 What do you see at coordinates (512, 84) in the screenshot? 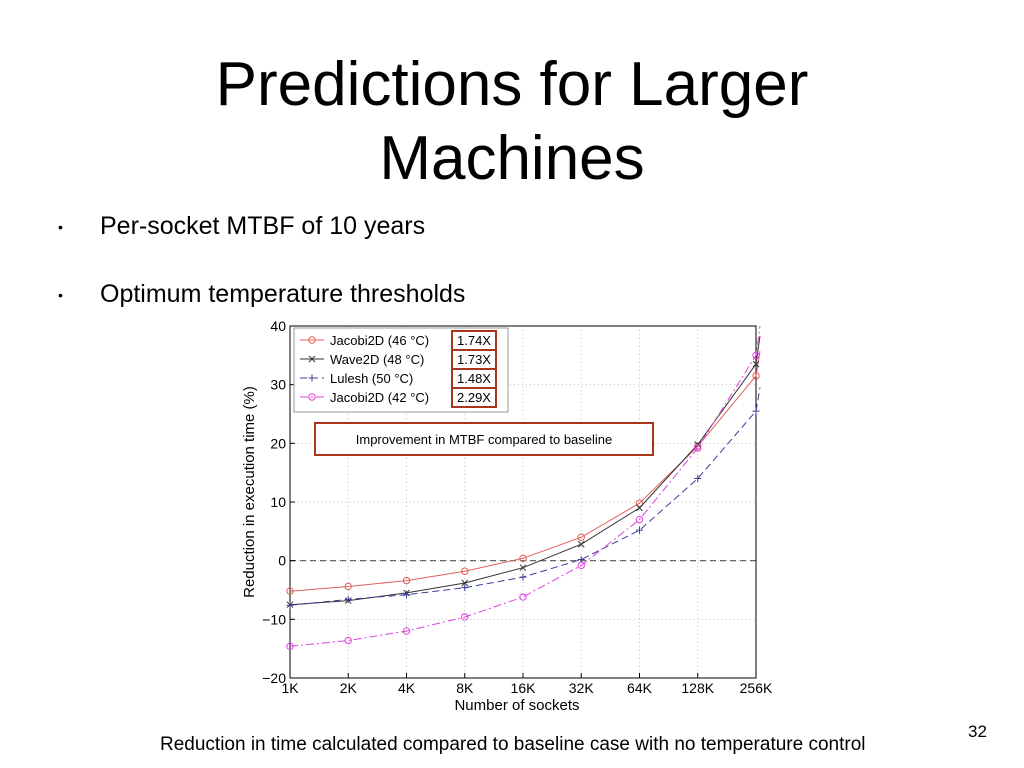
I see `slide-title-line1: Predictions for Larger` at bounding box center [512, 84].